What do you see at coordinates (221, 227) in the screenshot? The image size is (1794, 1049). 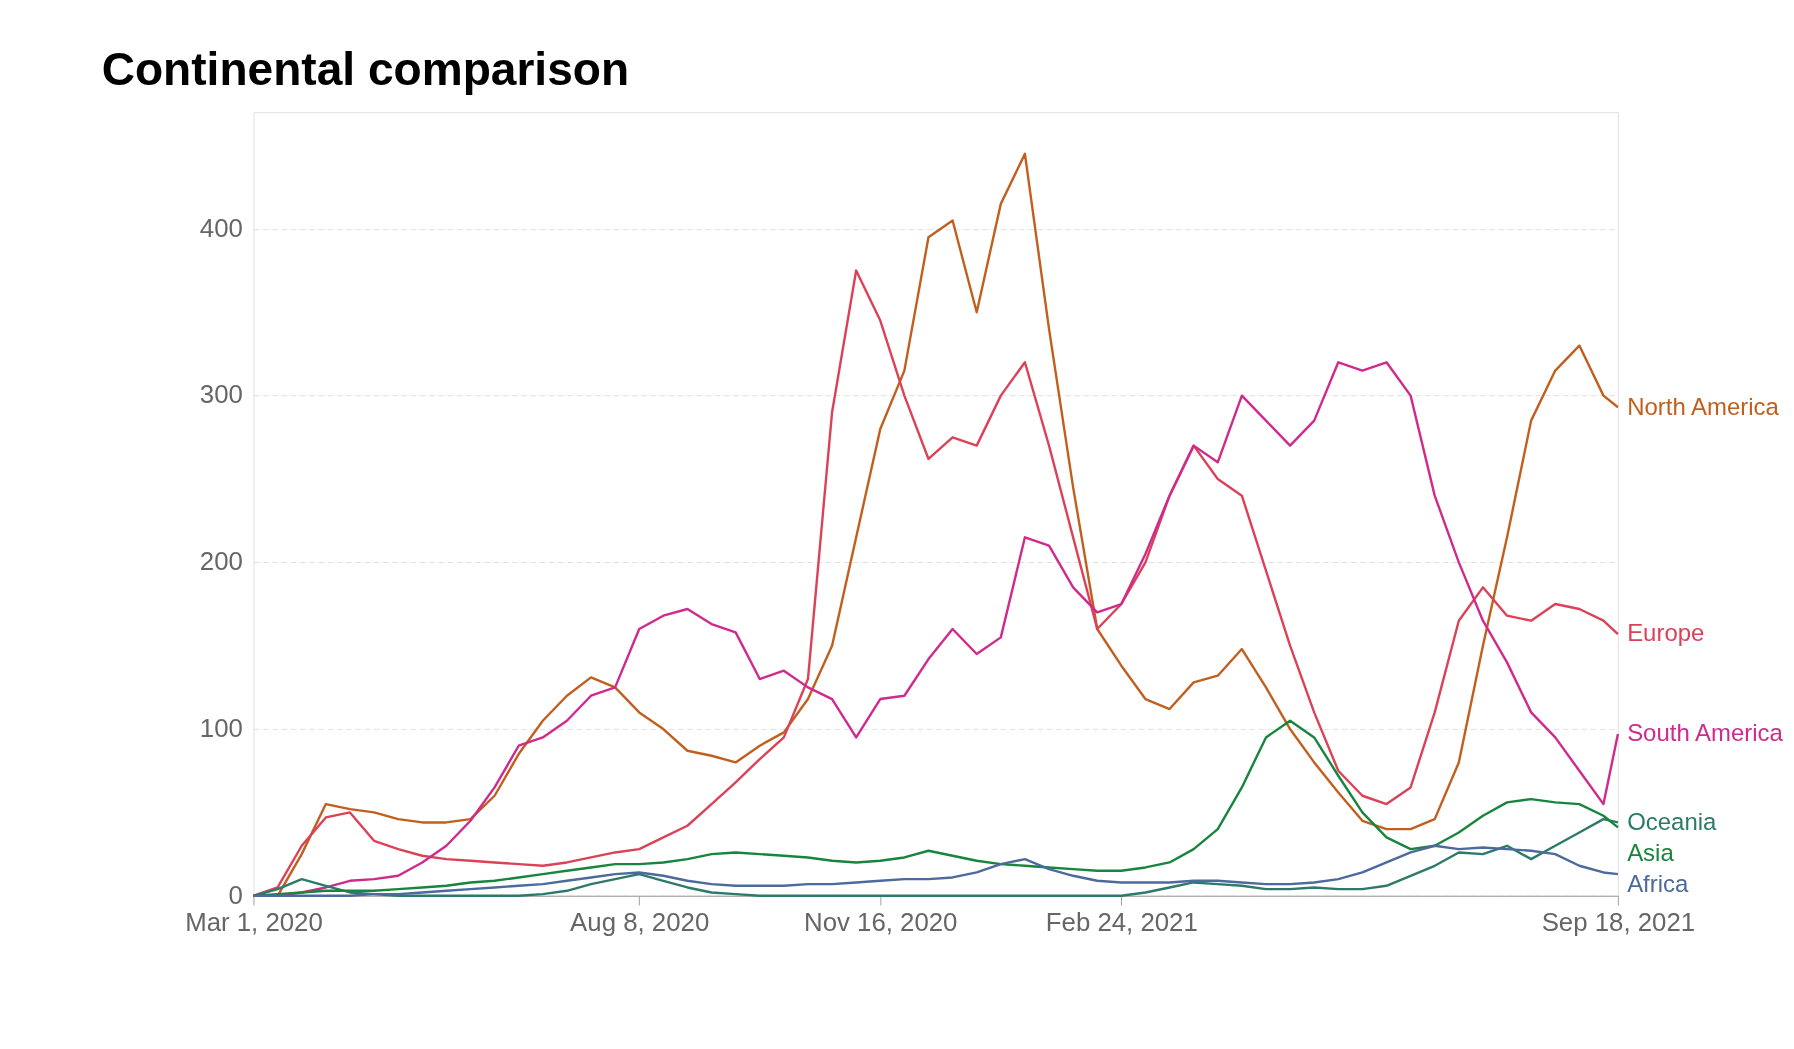 I see `y-tick-label: 400` at bounding box center [221, 227].